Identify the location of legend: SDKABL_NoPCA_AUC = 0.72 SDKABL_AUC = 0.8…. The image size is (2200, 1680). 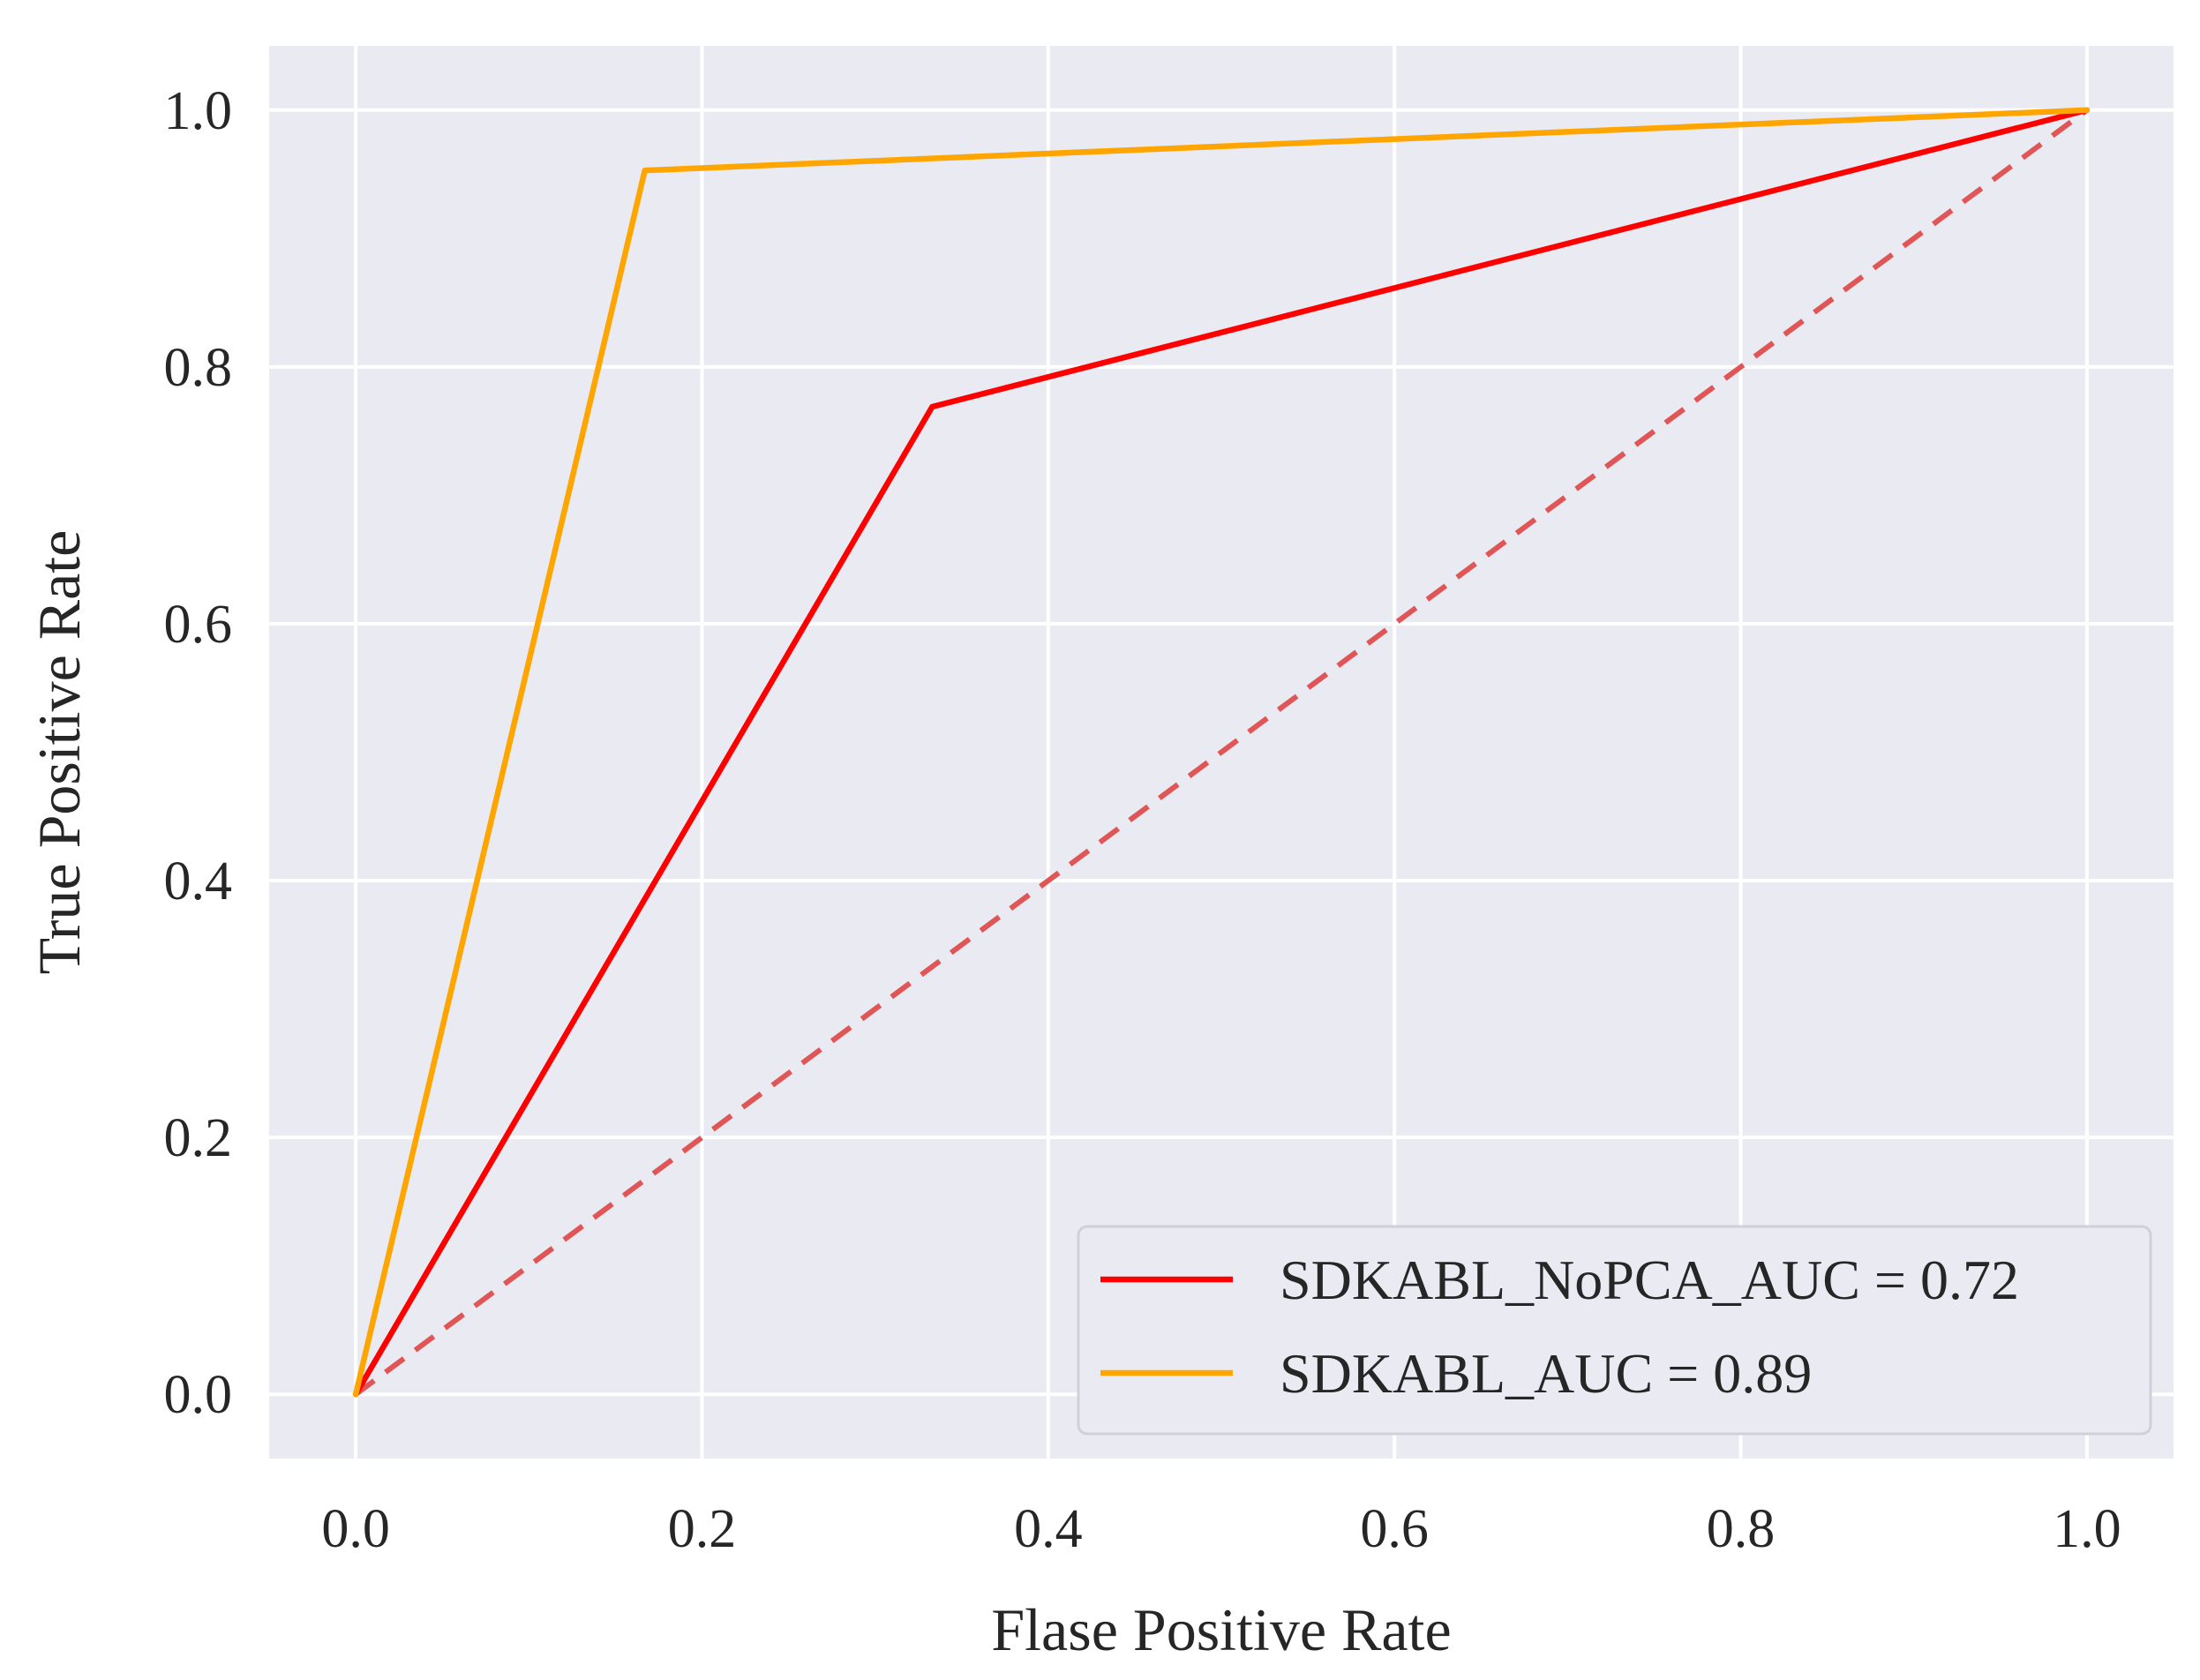
(1614, 1330).